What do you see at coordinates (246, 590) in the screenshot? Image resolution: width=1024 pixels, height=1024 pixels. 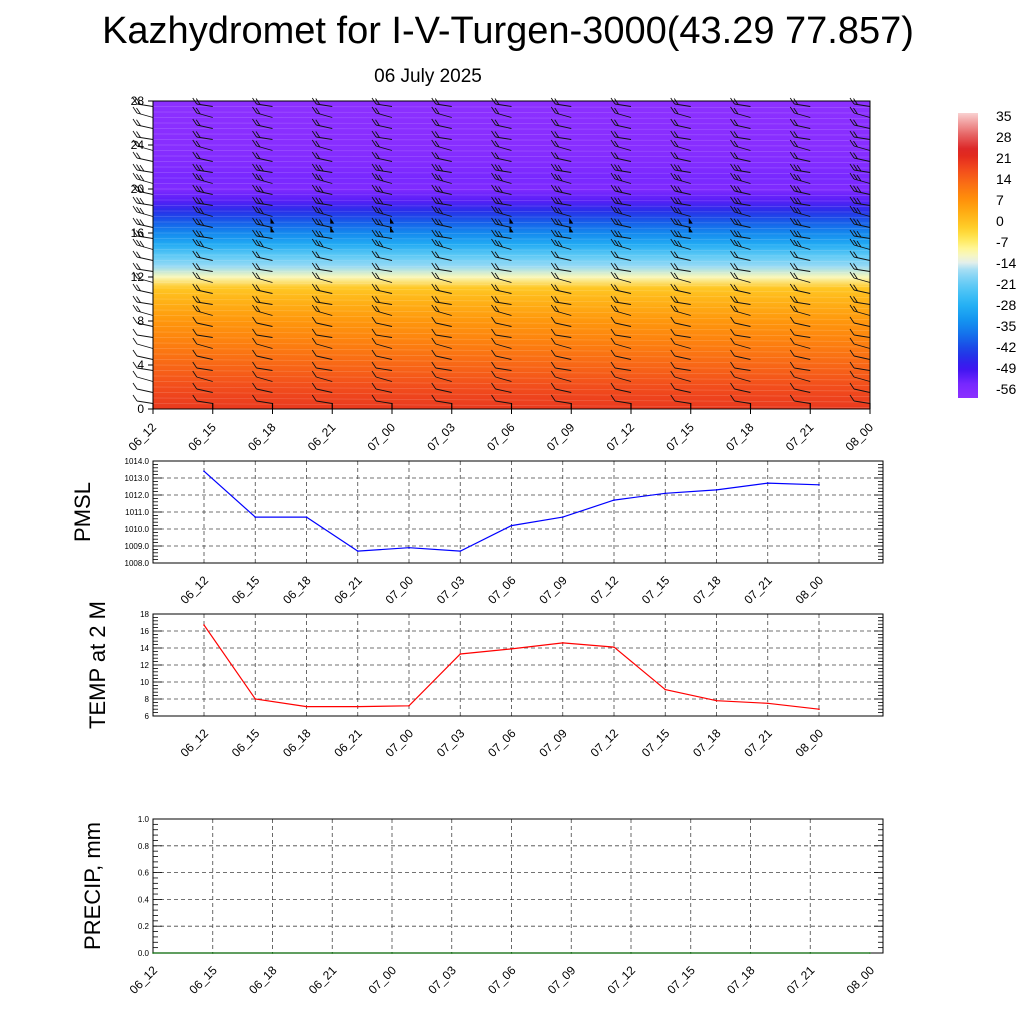 I see `x-tick-label: 06_15` at bounding box center [246, 590].